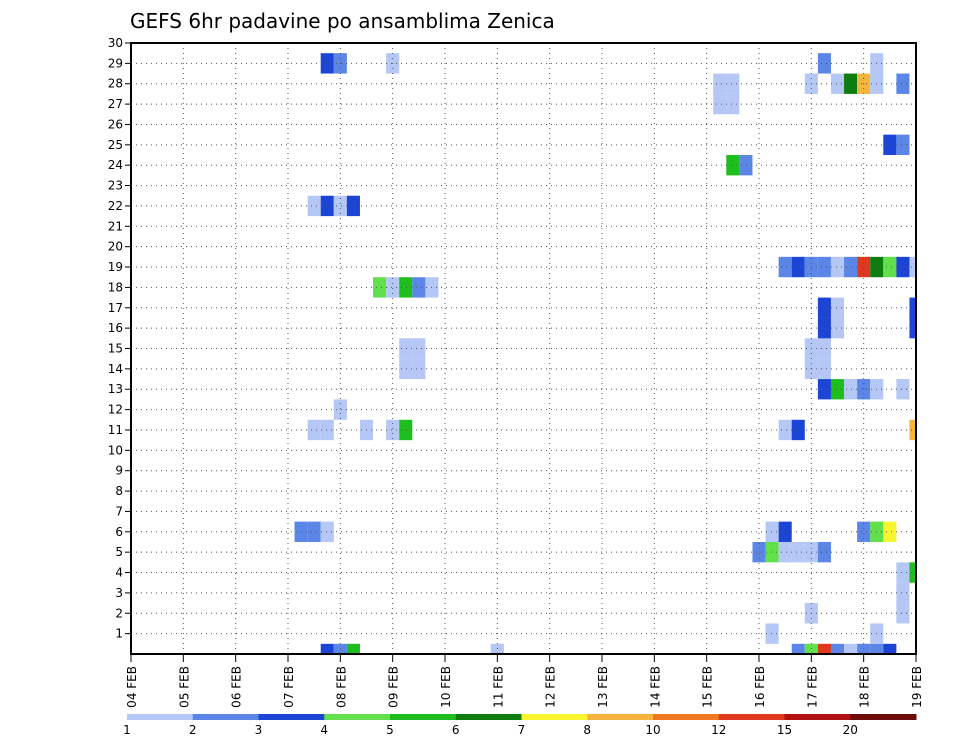 This screenshot has width=960, height=742. Describe the element at coordinates (865, 687) in the screenshot. I see `x-tick-label: 18 FEB` at that location.